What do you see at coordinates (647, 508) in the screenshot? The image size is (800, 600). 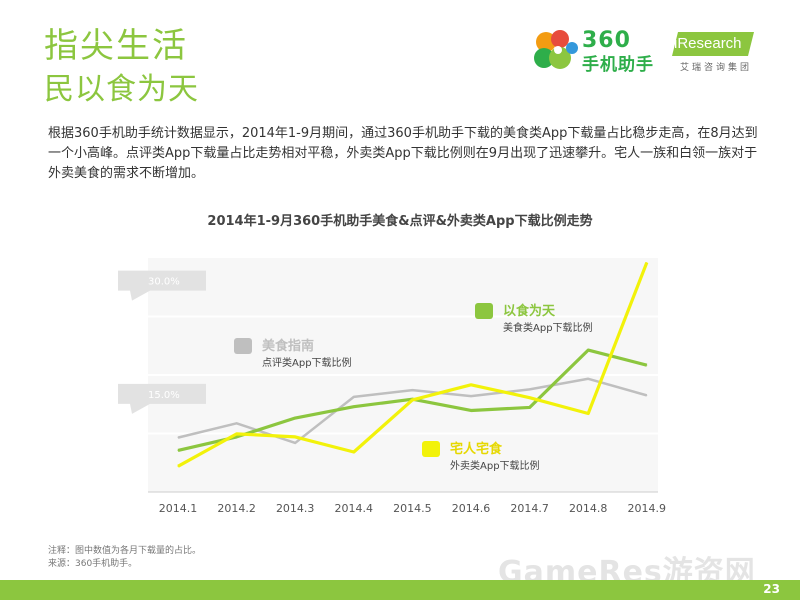 I see `x-tick-label: 2014.9` at bounding box center [647, 508].